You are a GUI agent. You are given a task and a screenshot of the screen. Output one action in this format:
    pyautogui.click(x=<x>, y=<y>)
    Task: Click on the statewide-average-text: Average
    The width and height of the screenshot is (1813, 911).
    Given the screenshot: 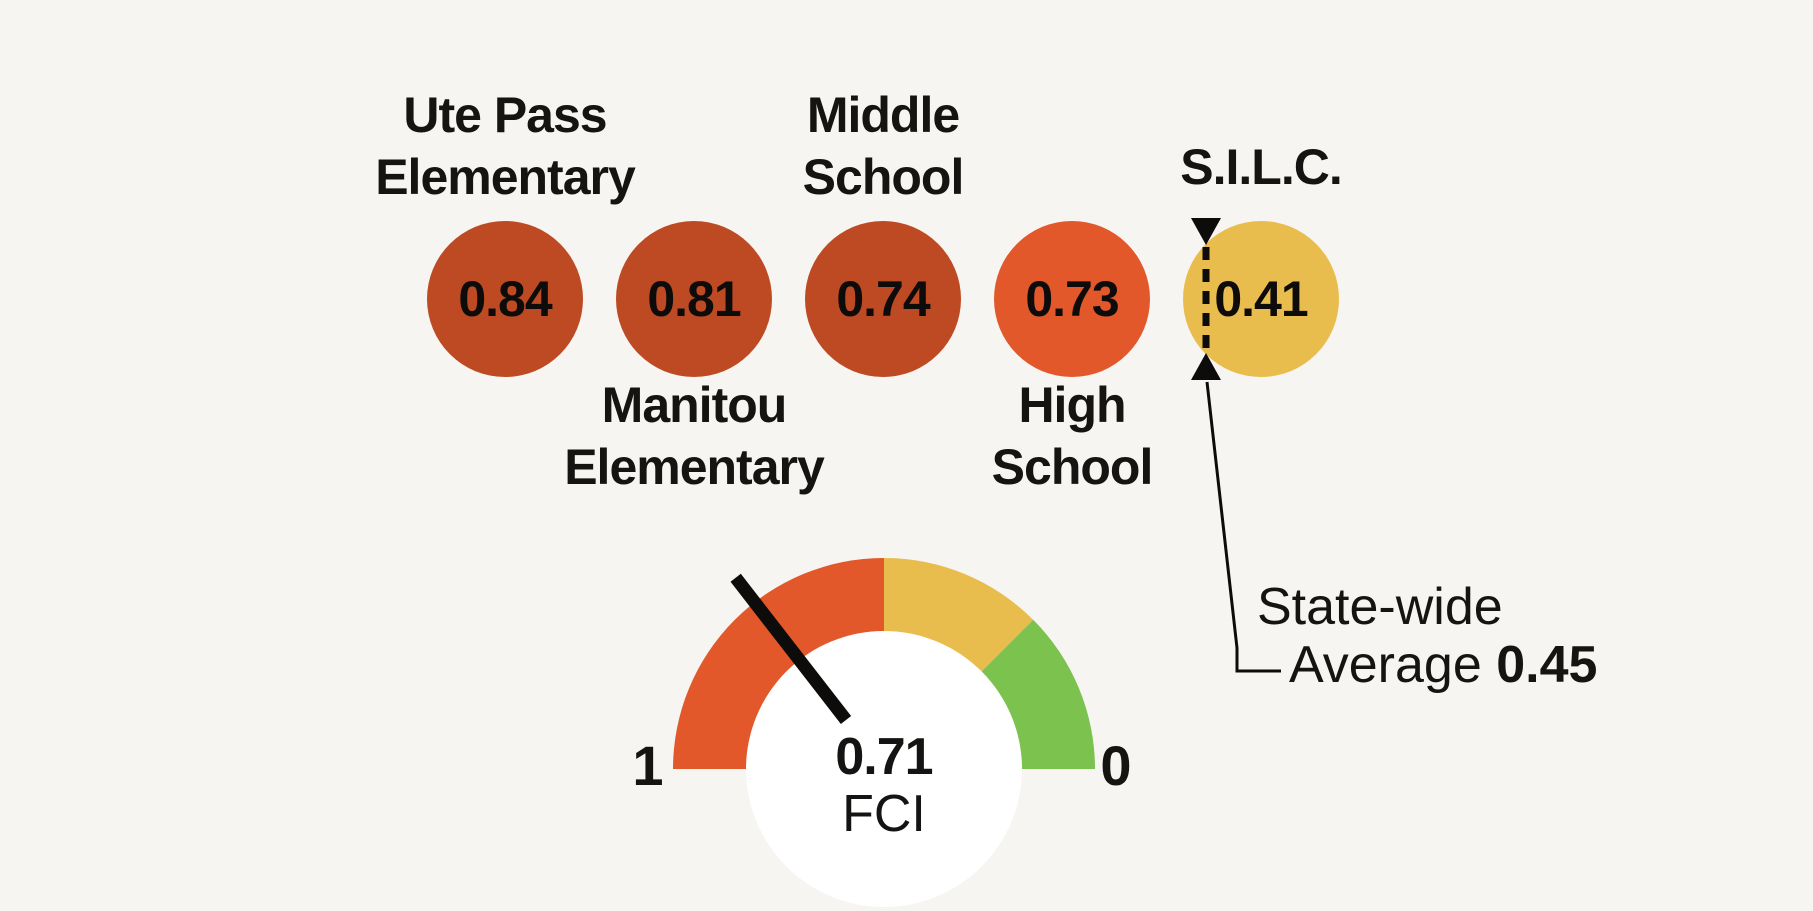 What is the action you would take?
    pyautogui.click(x=1385, y=665)
    